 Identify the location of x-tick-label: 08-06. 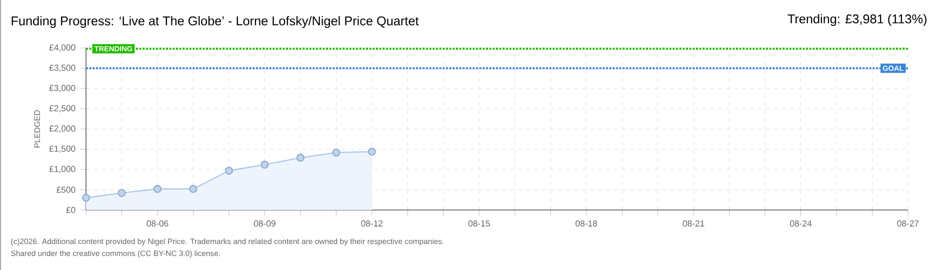
(157, 223).